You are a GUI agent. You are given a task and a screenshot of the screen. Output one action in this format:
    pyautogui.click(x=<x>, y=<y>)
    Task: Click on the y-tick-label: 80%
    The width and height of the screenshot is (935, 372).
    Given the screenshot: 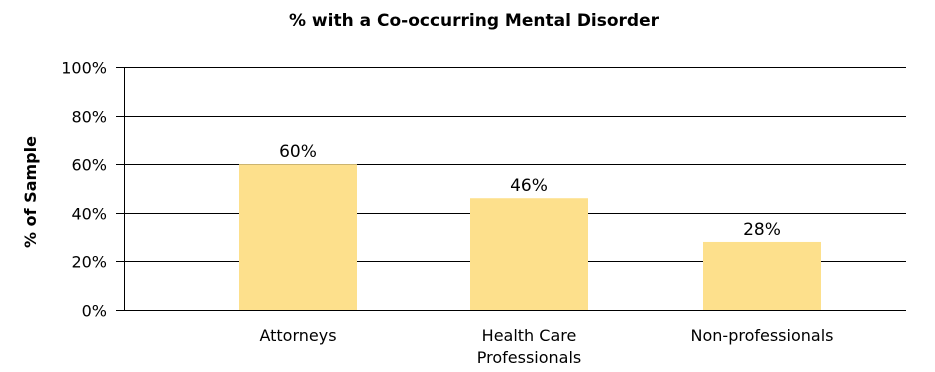 What is the action you would take?
    pyautogui.click(x=89, y=117)
    